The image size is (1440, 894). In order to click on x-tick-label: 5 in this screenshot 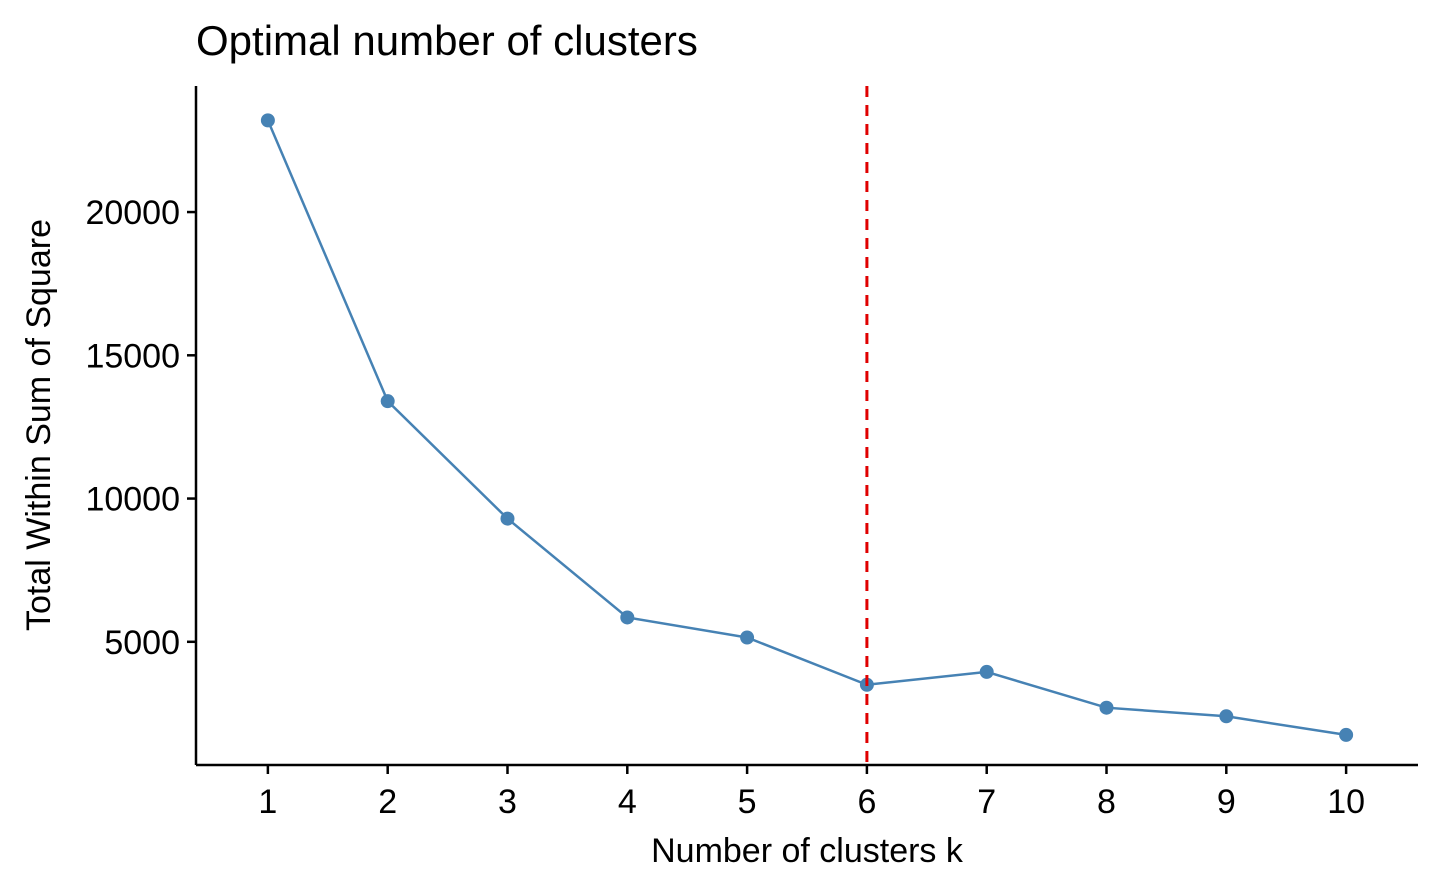, I will do `click(747, 802)`.